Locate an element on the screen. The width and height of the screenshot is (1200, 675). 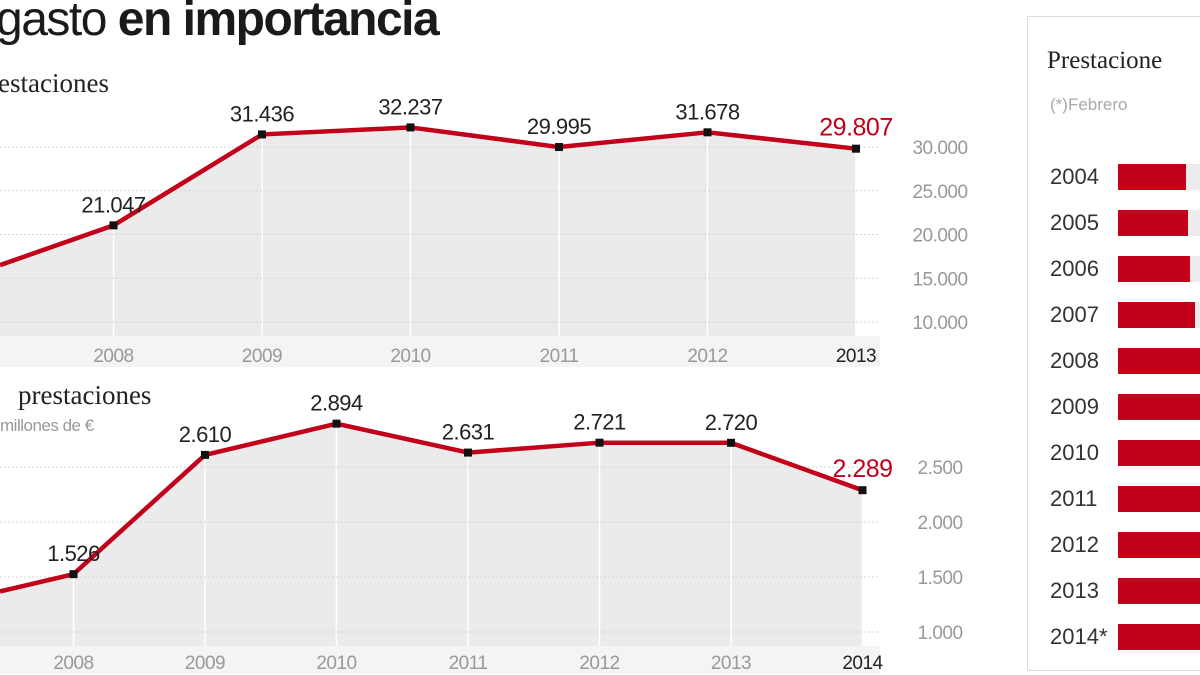
bar-year-label: 2004 is located at coordinates (1074, 176).